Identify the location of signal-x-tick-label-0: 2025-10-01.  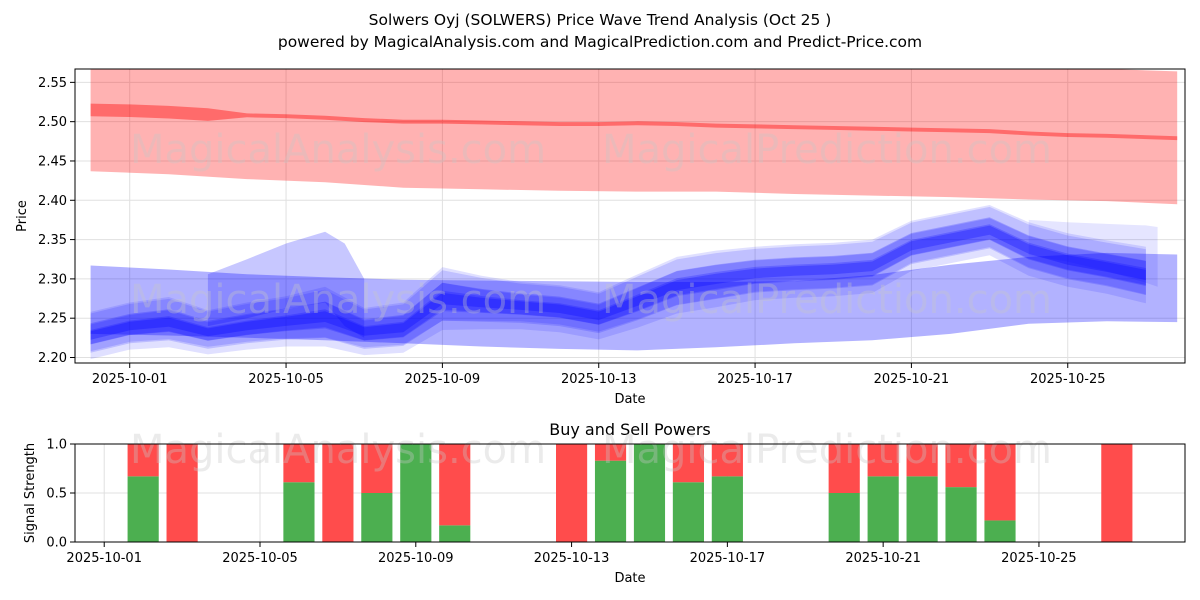
(104, 558).